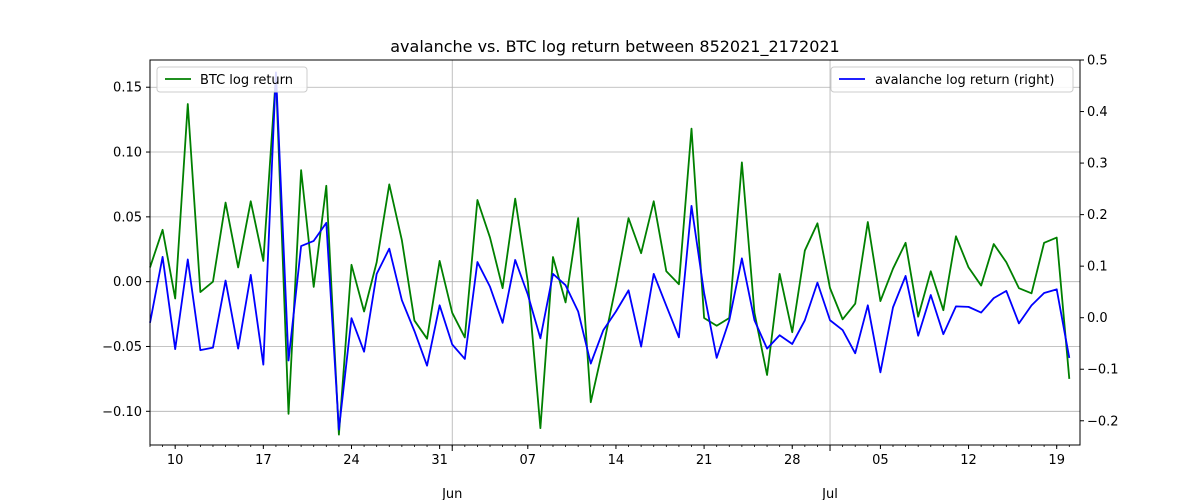 The width and height of the screenshot is (1200, 500). I want to click on x-tick-label: 19, so click(1056, 460).